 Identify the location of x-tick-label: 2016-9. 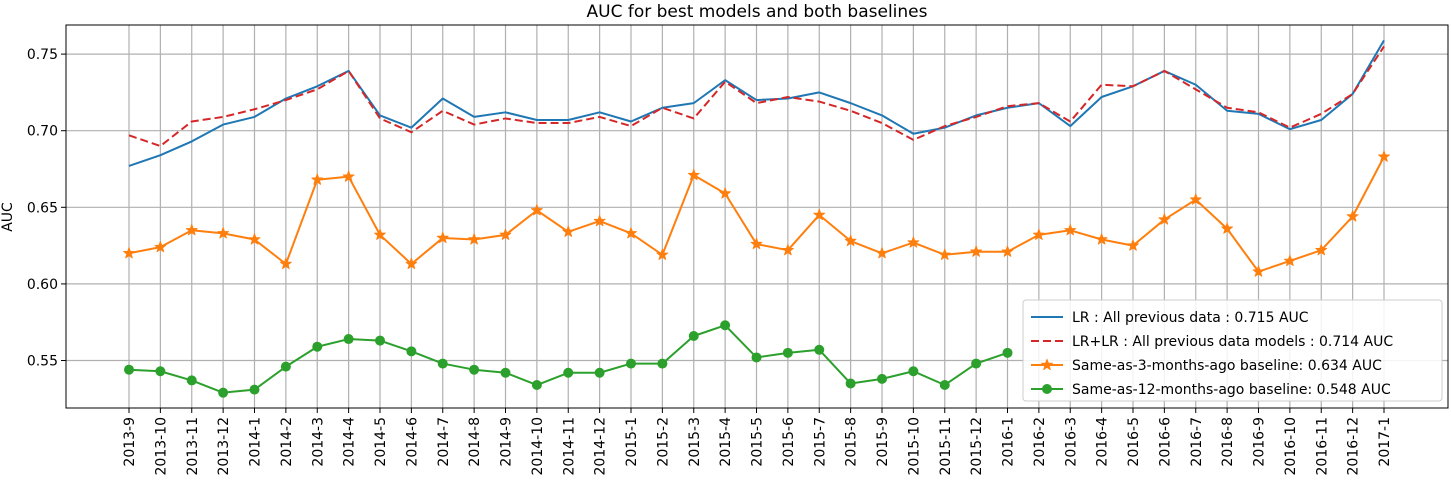
(1260, 442).